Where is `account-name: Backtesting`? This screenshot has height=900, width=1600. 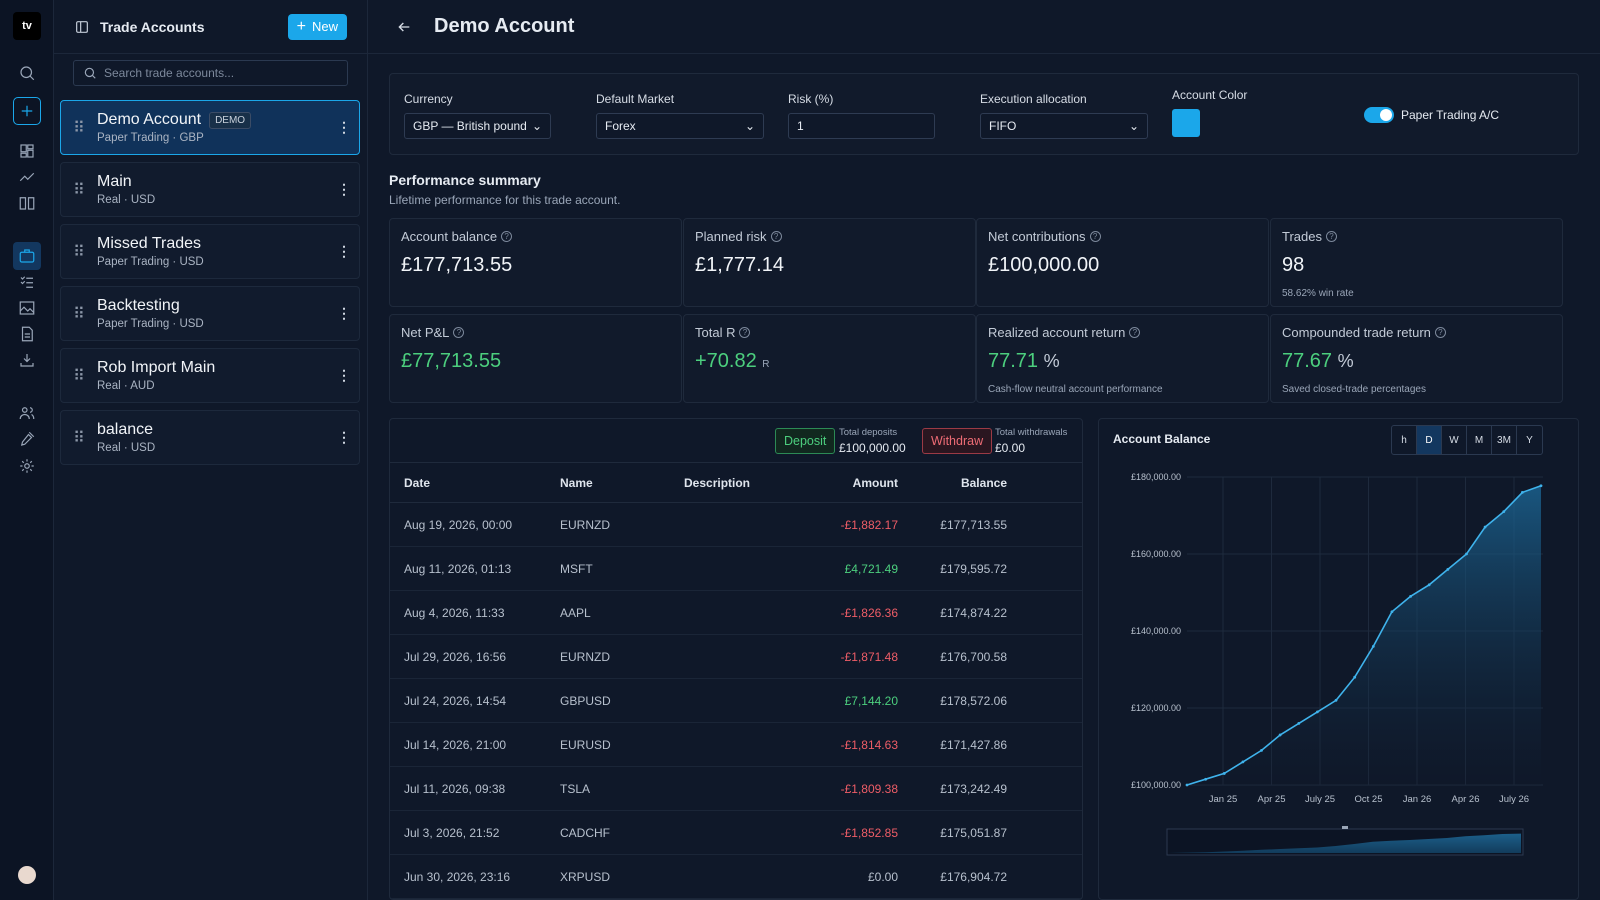
account-name: Backtesting is located at coordinates (138, 305).